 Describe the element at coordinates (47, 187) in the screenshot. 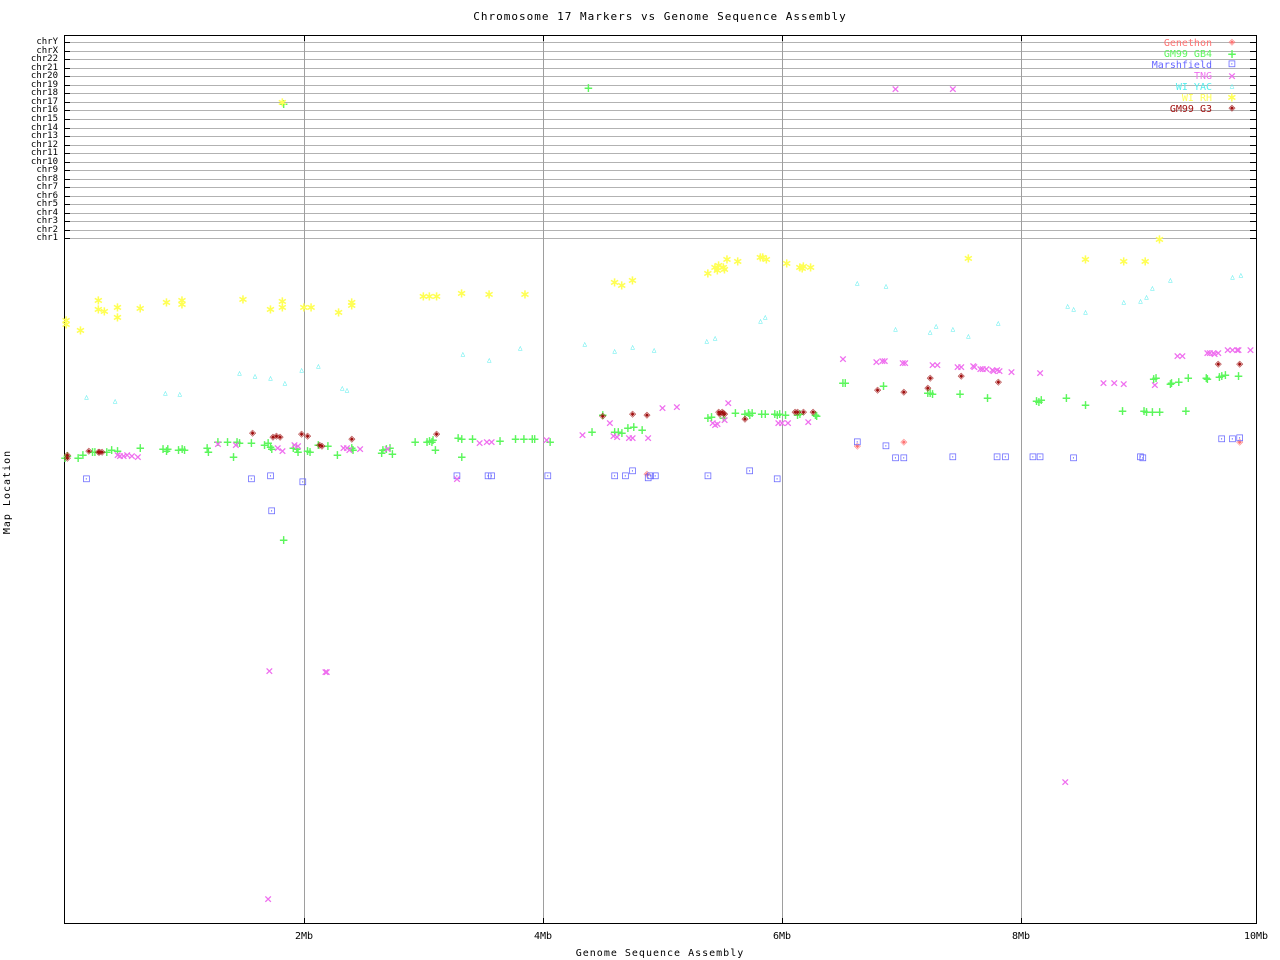

I see `chromosome-tick-label: chr7` at that location.